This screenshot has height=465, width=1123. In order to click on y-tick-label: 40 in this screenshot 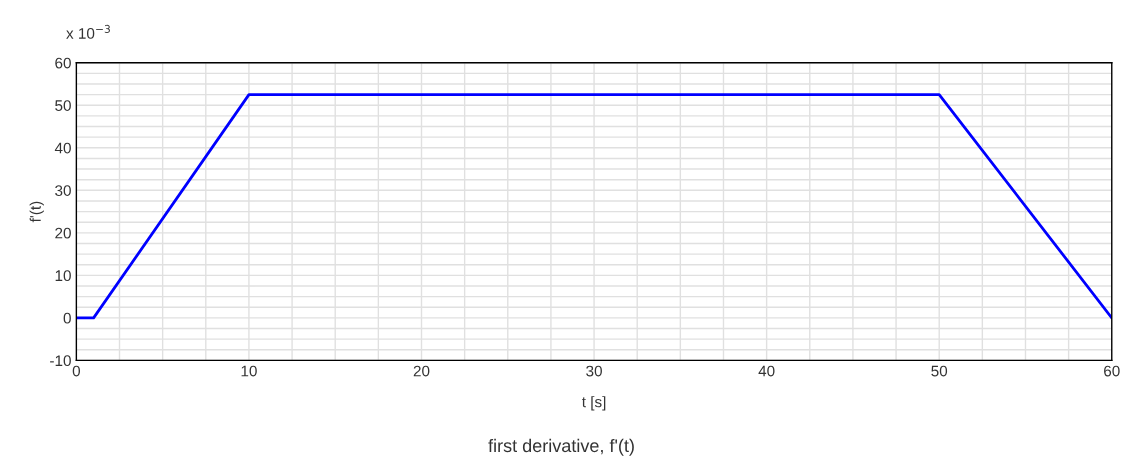, I will do `click(62, 148)`.